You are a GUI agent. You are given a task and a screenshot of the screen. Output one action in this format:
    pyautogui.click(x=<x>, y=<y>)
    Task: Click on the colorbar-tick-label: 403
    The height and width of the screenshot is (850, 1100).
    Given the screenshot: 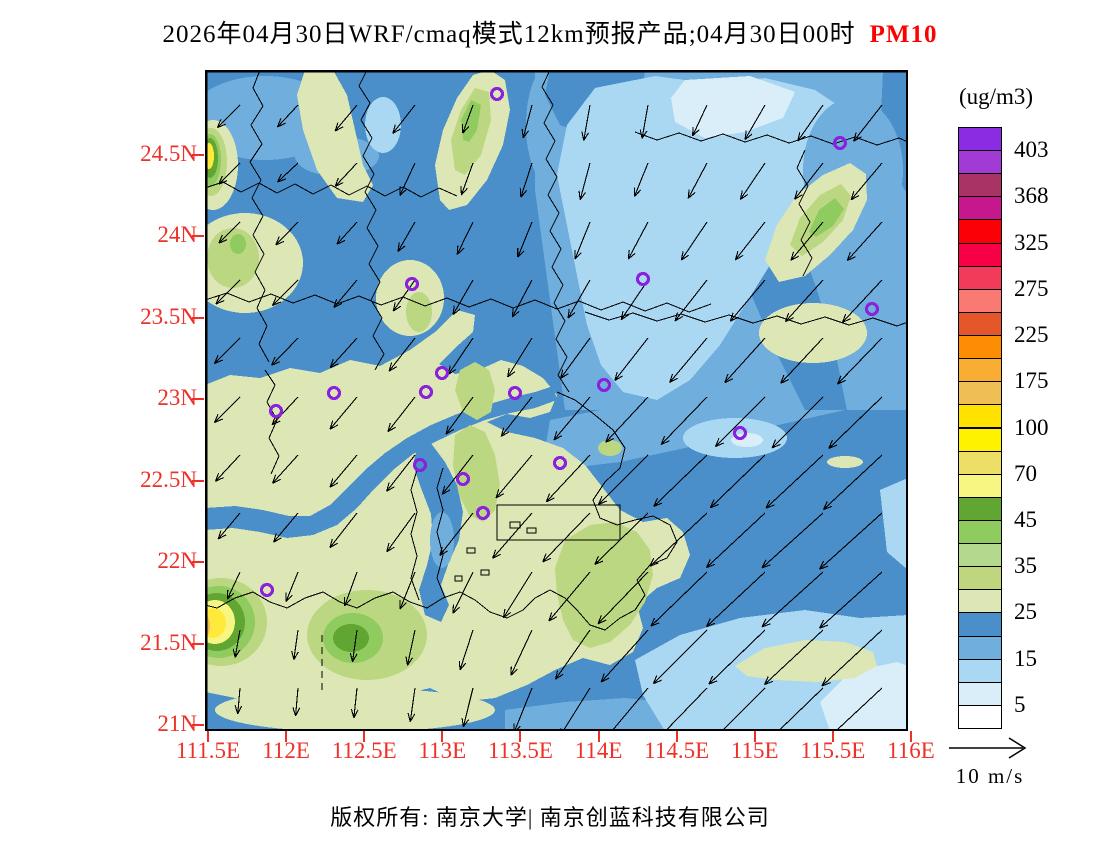 What is the action you would take?
    pyautogui.click(x=1031, y=150)
    